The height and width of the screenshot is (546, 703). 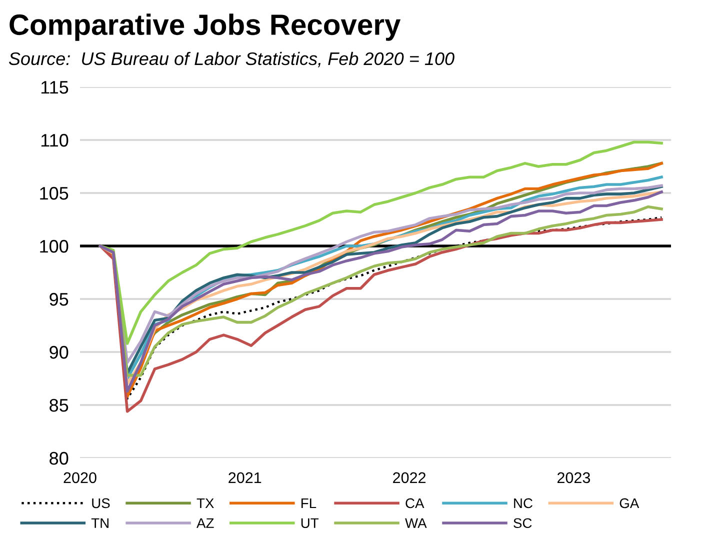 I want to click on y-tick-label: 90, so click(x=59, y=352).